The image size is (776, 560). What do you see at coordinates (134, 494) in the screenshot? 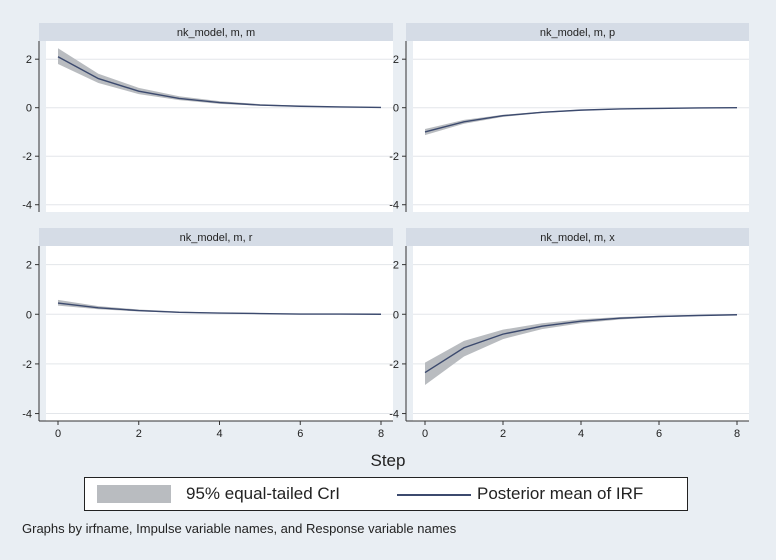
I see `legend-swatch-band` at bounding box center [134, 494].